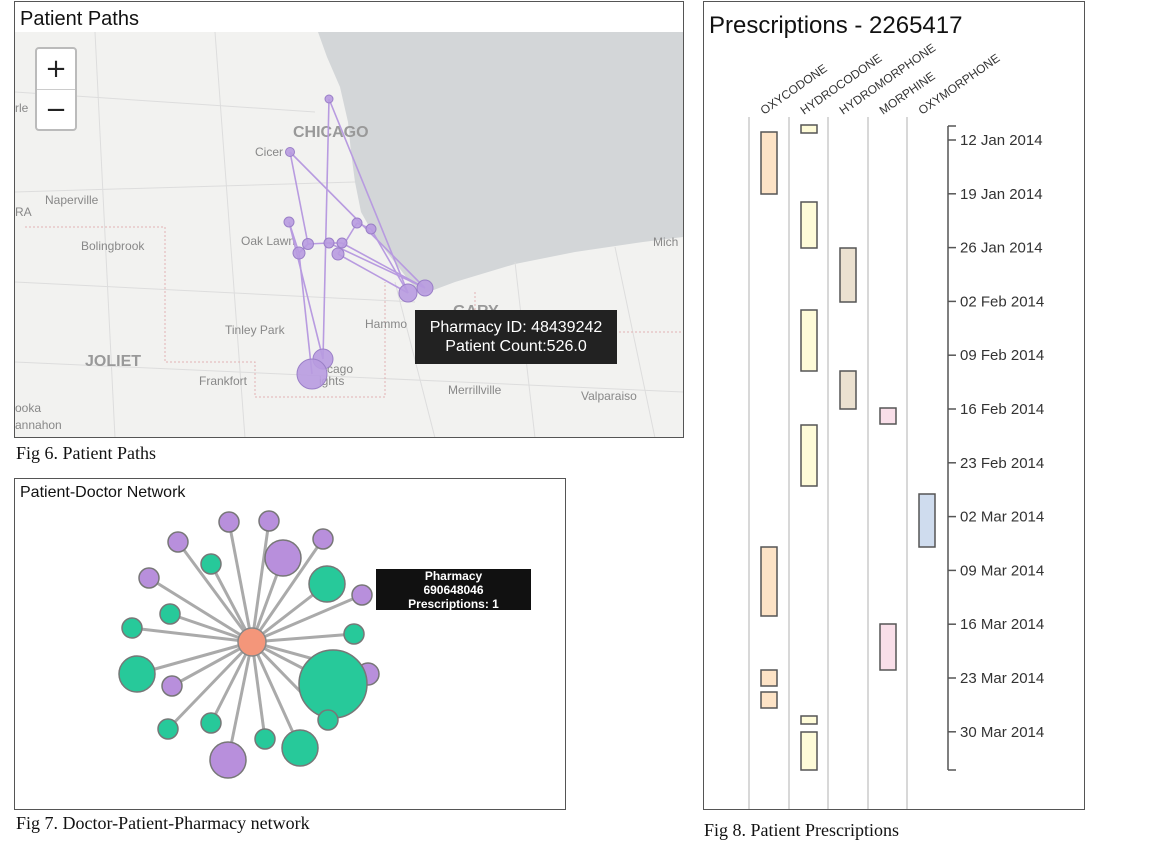 Image resolution: width=1170 pixels, height=853 pixels. What do you see at coordinates (1002, 678) in the screenshot?
I see `date-tick-label: 23 Mar 2014` at bounding box center [1002, 678].